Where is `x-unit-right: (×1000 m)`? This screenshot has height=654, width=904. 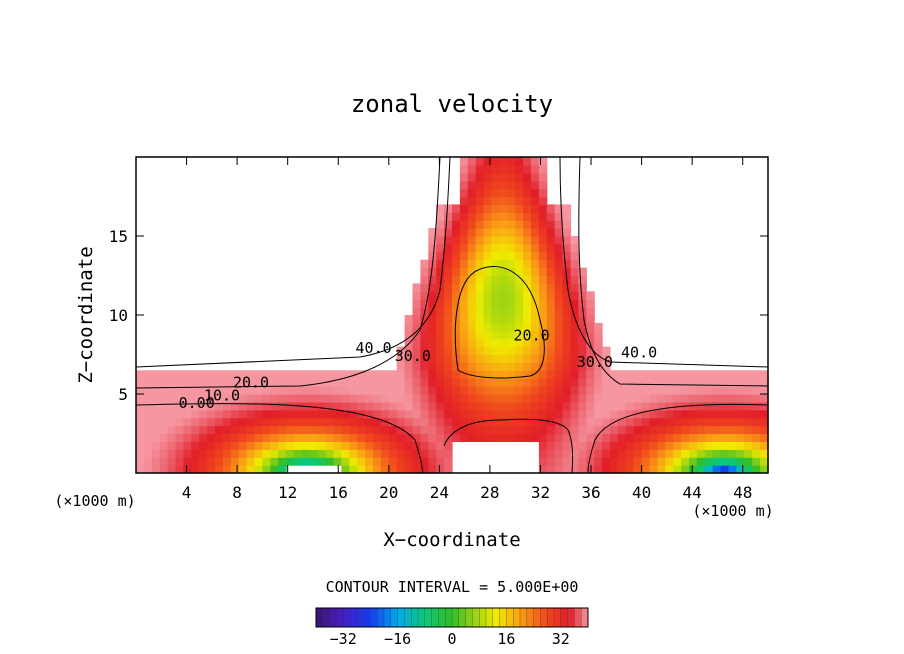 x-unit-right: (×1000 m) is located at coordinates (732, 511).